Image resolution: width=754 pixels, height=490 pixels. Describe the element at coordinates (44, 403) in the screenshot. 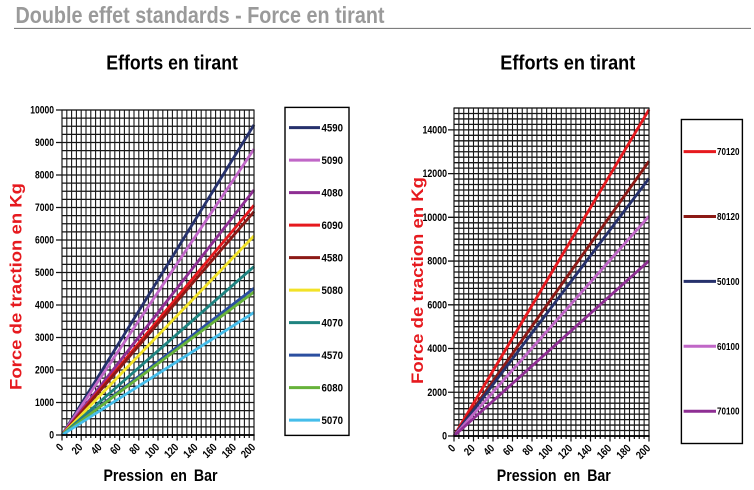

I see `svg-text: 1000` at that location.